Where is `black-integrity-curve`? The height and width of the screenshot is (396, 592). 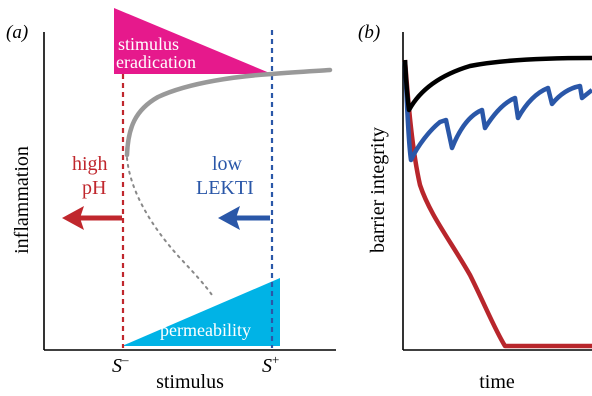
black-integrity-curve is located at coordinates (497, 84).